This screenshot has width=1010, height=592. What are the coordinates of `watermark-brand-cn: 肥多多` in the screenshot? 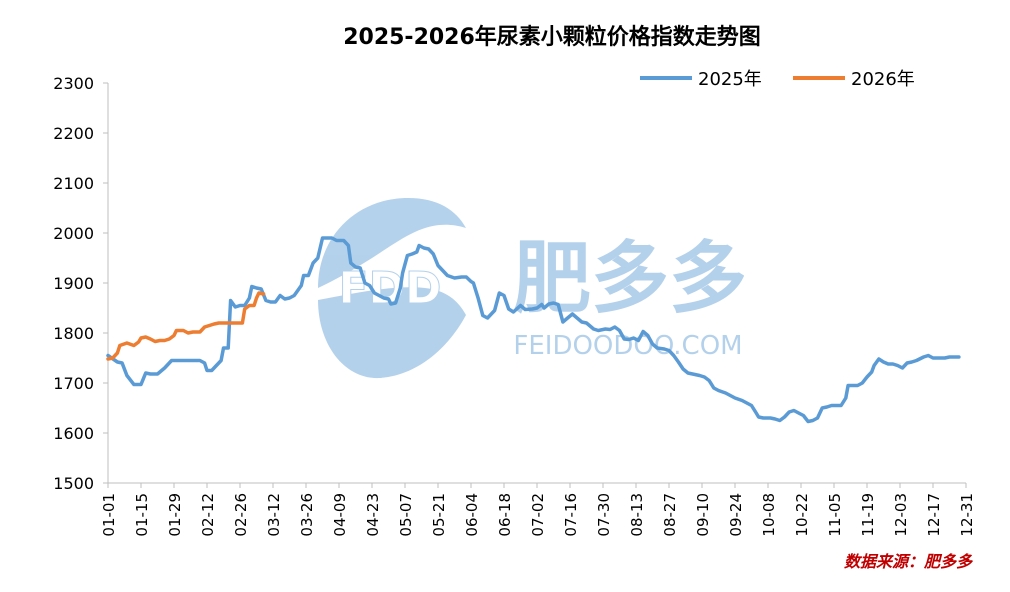 It's located at (630, 279).